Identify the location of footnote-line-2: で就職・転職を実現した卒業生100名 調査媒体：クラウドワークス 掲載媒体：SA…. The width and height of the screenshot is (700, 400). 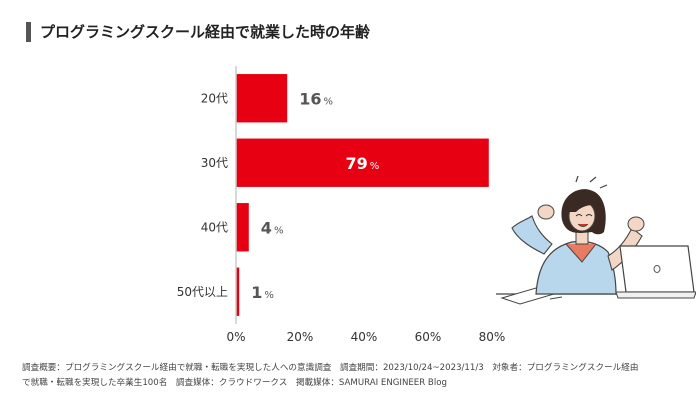
(234, 383).